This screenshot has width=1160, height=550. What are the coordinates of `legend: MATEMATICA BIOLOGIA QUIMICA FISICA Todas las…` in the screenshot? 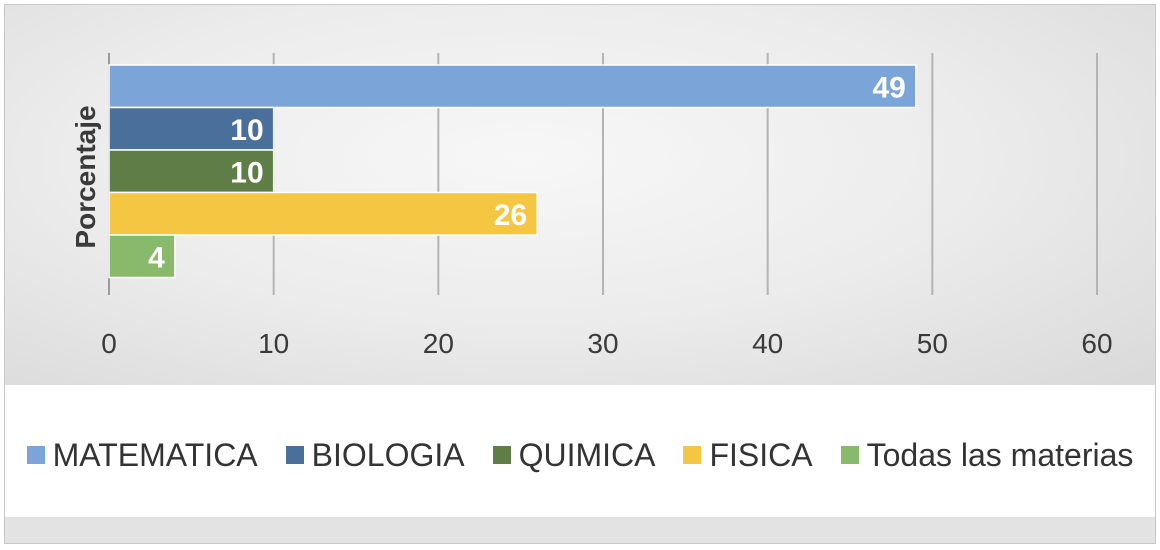 It's located at (580, 455).